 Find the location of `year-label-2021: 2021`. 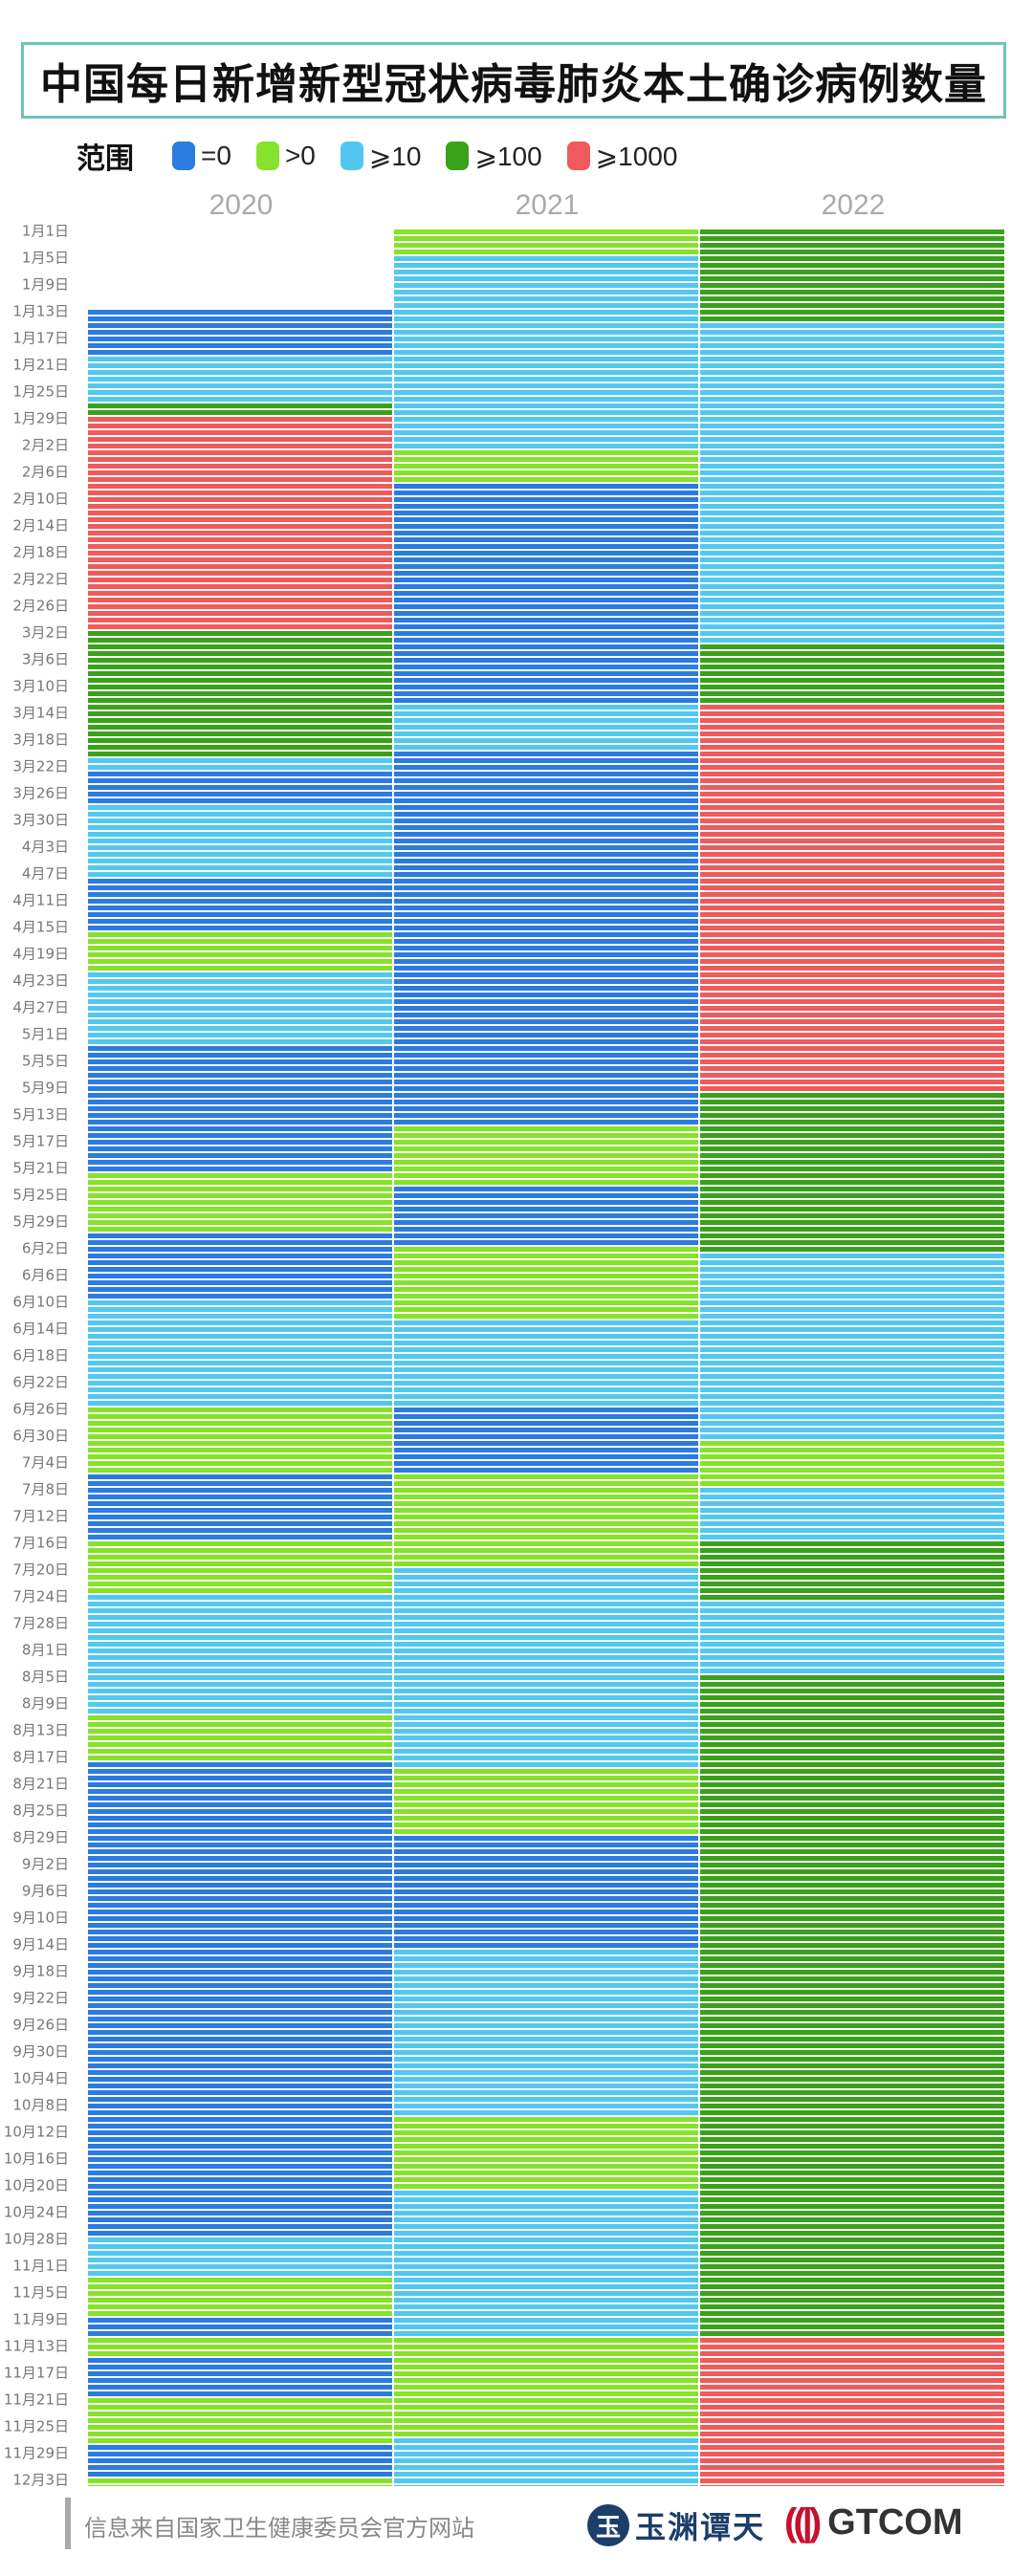

year-label-2021: 2021 is located at coordinates (547, 205).